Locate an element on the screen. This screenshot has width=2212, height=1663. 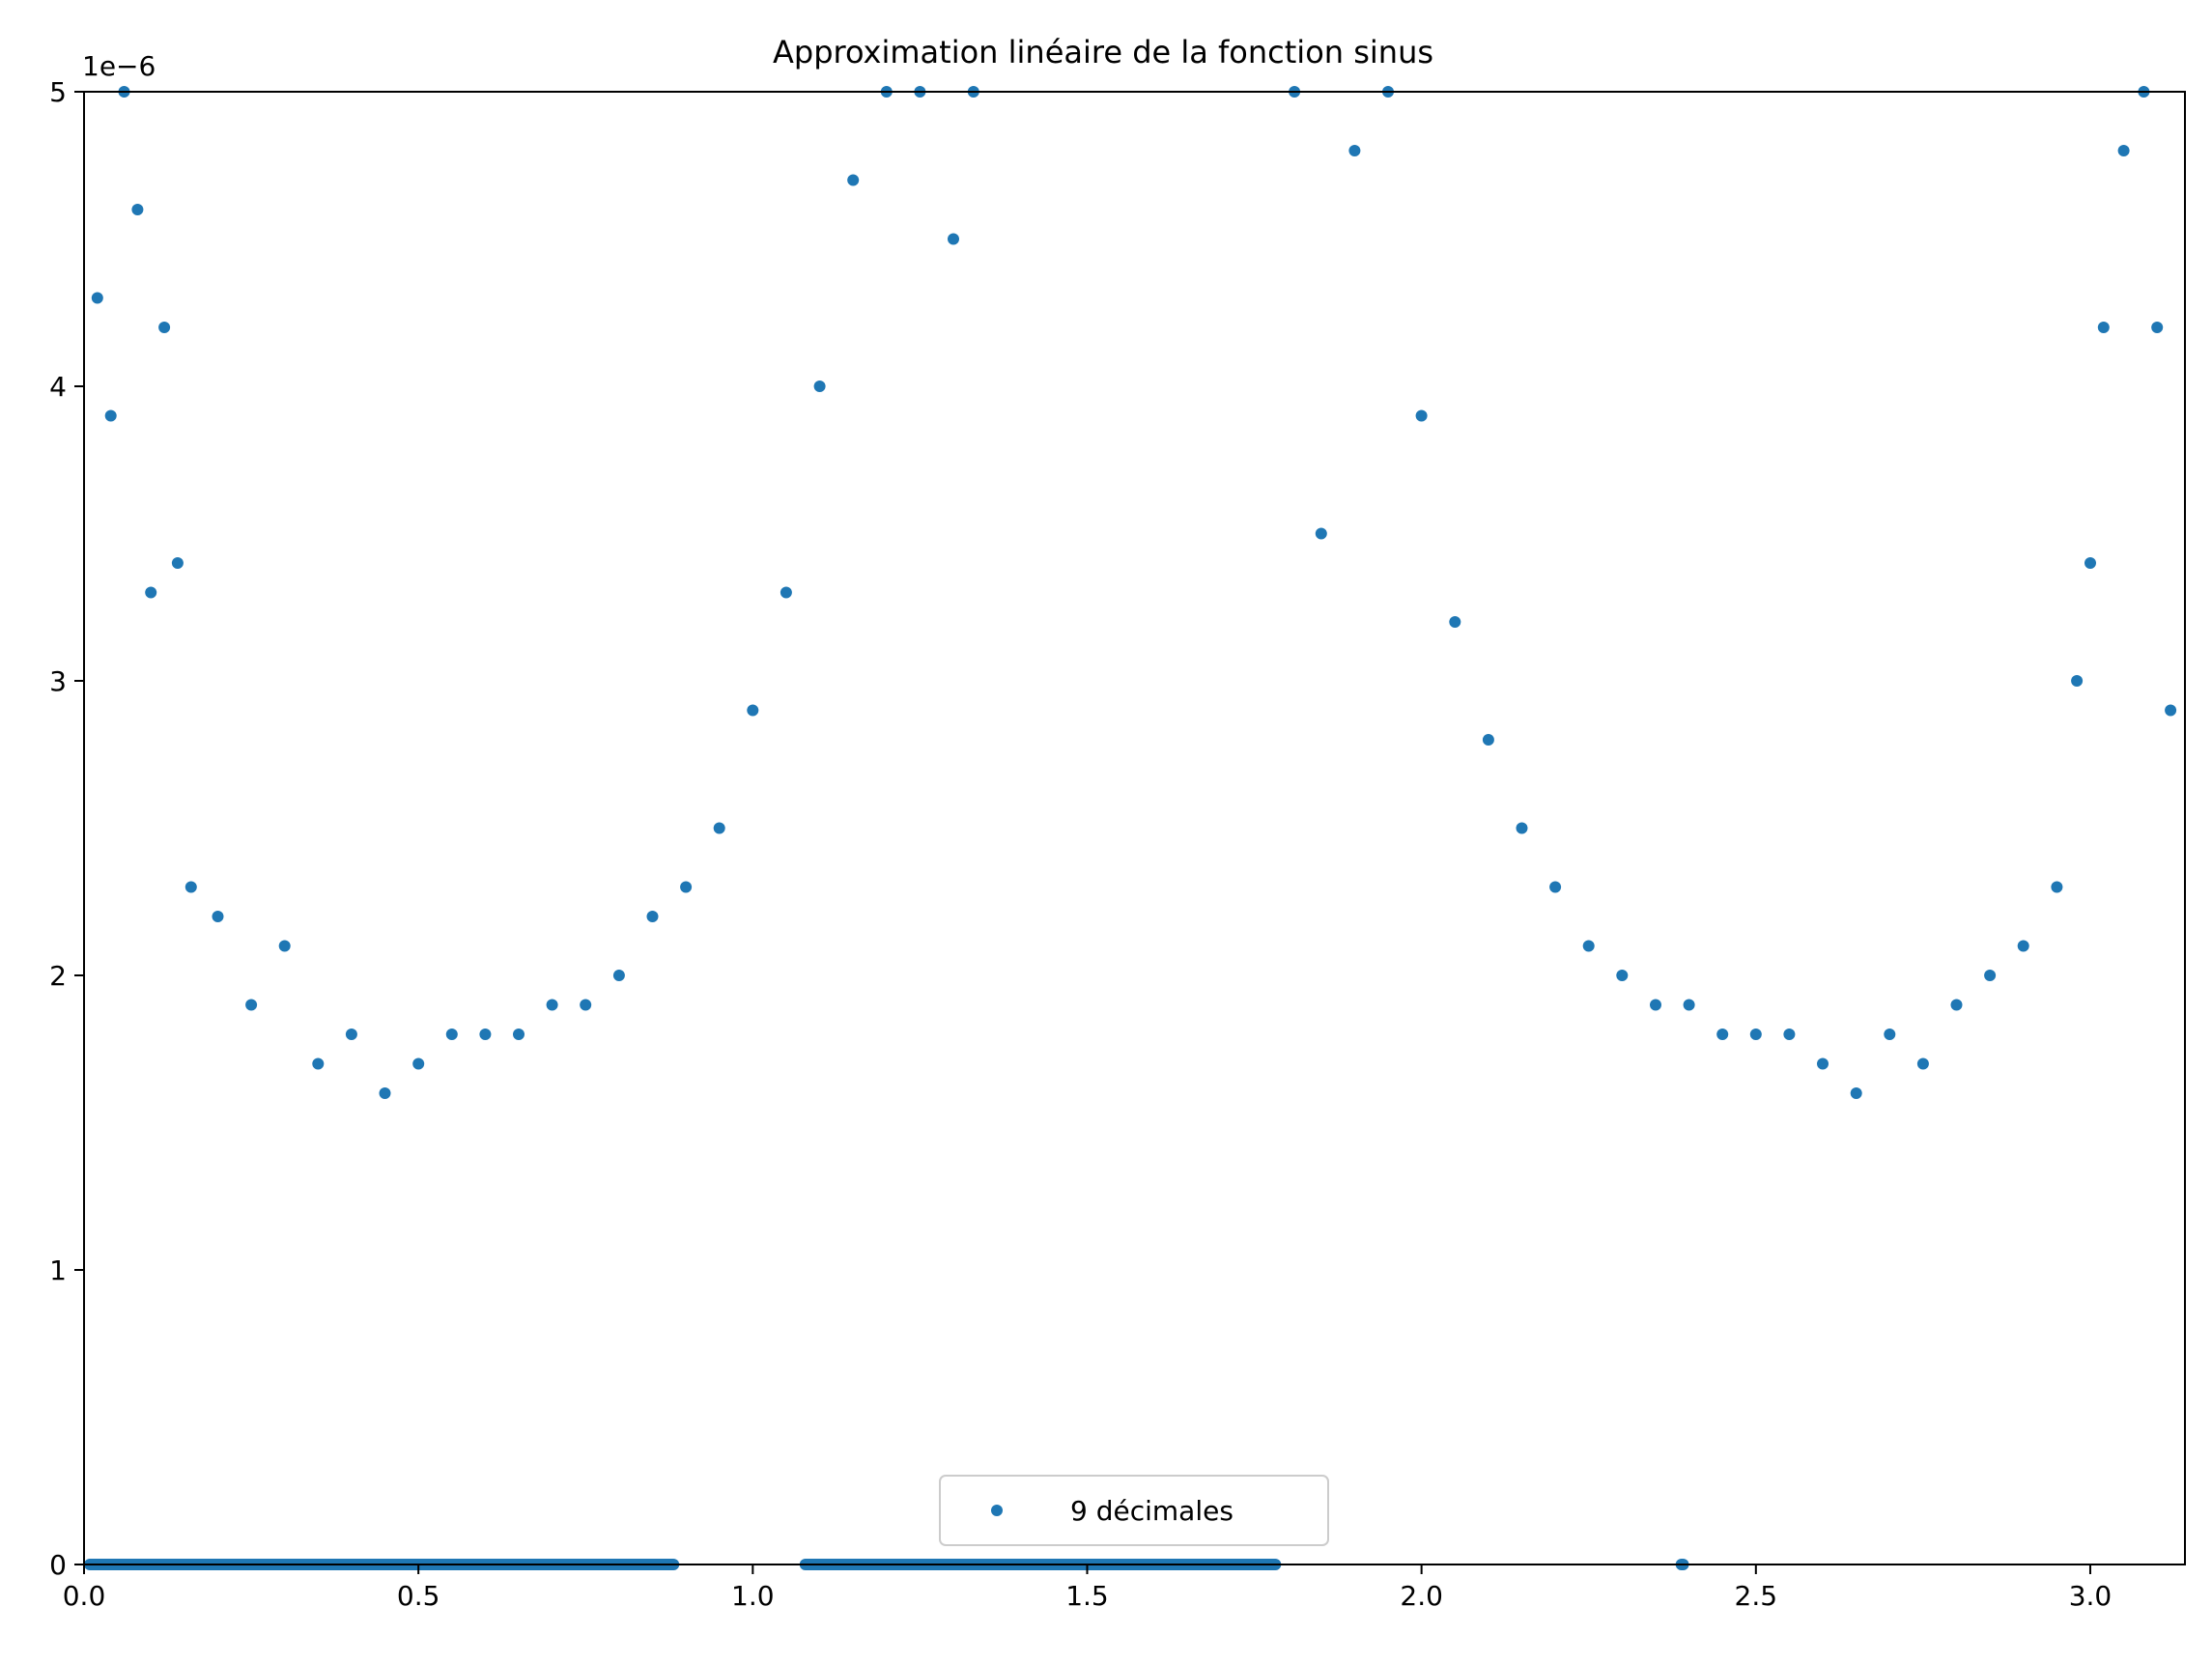
x-tick-label: 0.5 is located at coordinates (418, 1596).